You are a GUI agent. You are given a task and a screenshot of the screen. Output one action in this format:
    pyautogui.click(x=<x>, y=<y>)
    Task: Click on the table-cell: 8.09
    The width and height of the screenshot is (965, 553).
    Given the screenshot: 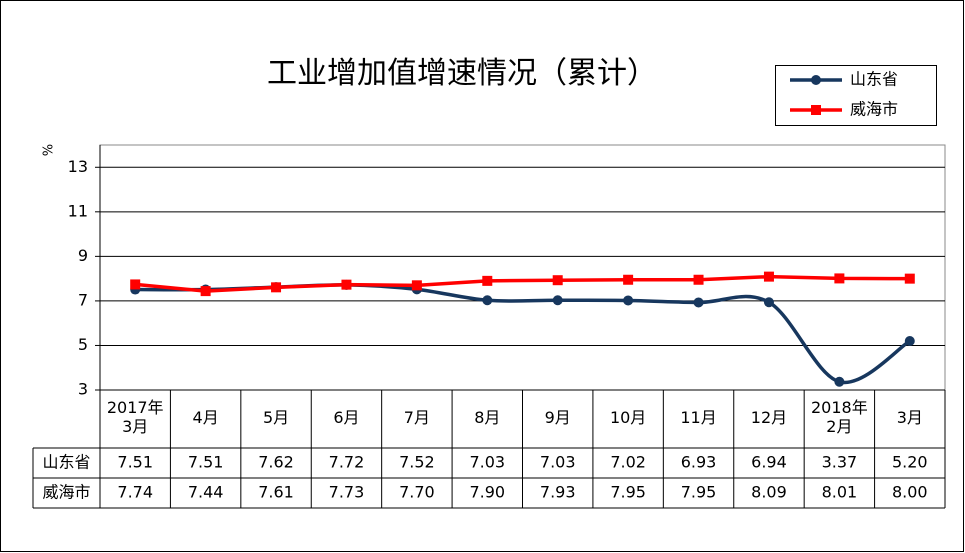 What is the action you would take?
    pyautogui.click(x=769, y=492)
    